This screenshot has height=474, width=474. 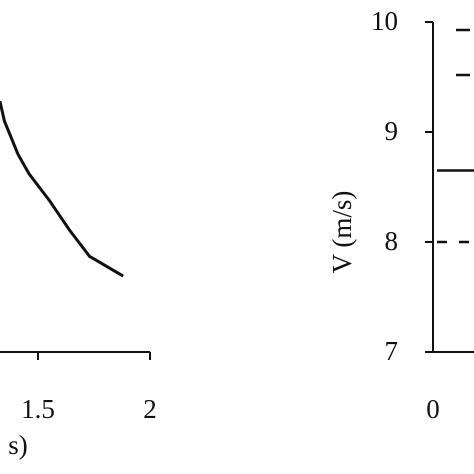 What do you see at coordinates (38, 409) in the screenshot?
I see `x-tick-label: 1.5` at bounding box center [38, 409].